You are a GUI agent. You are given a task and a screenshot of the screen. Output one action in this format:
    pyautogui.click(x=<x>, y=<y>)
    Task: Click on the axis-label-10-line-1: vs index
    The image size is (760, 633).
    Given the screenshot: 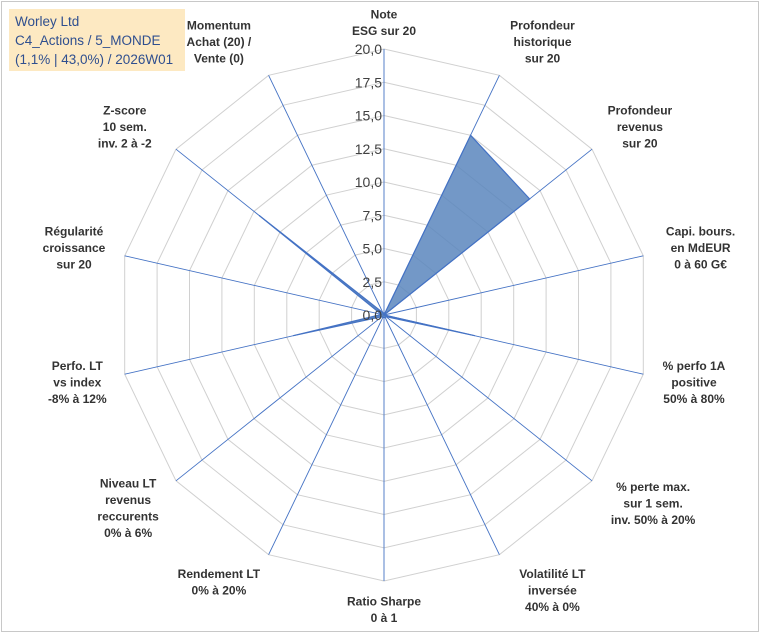 What is the action you would take?
    pyautogui.click(x=77, y=383)
    